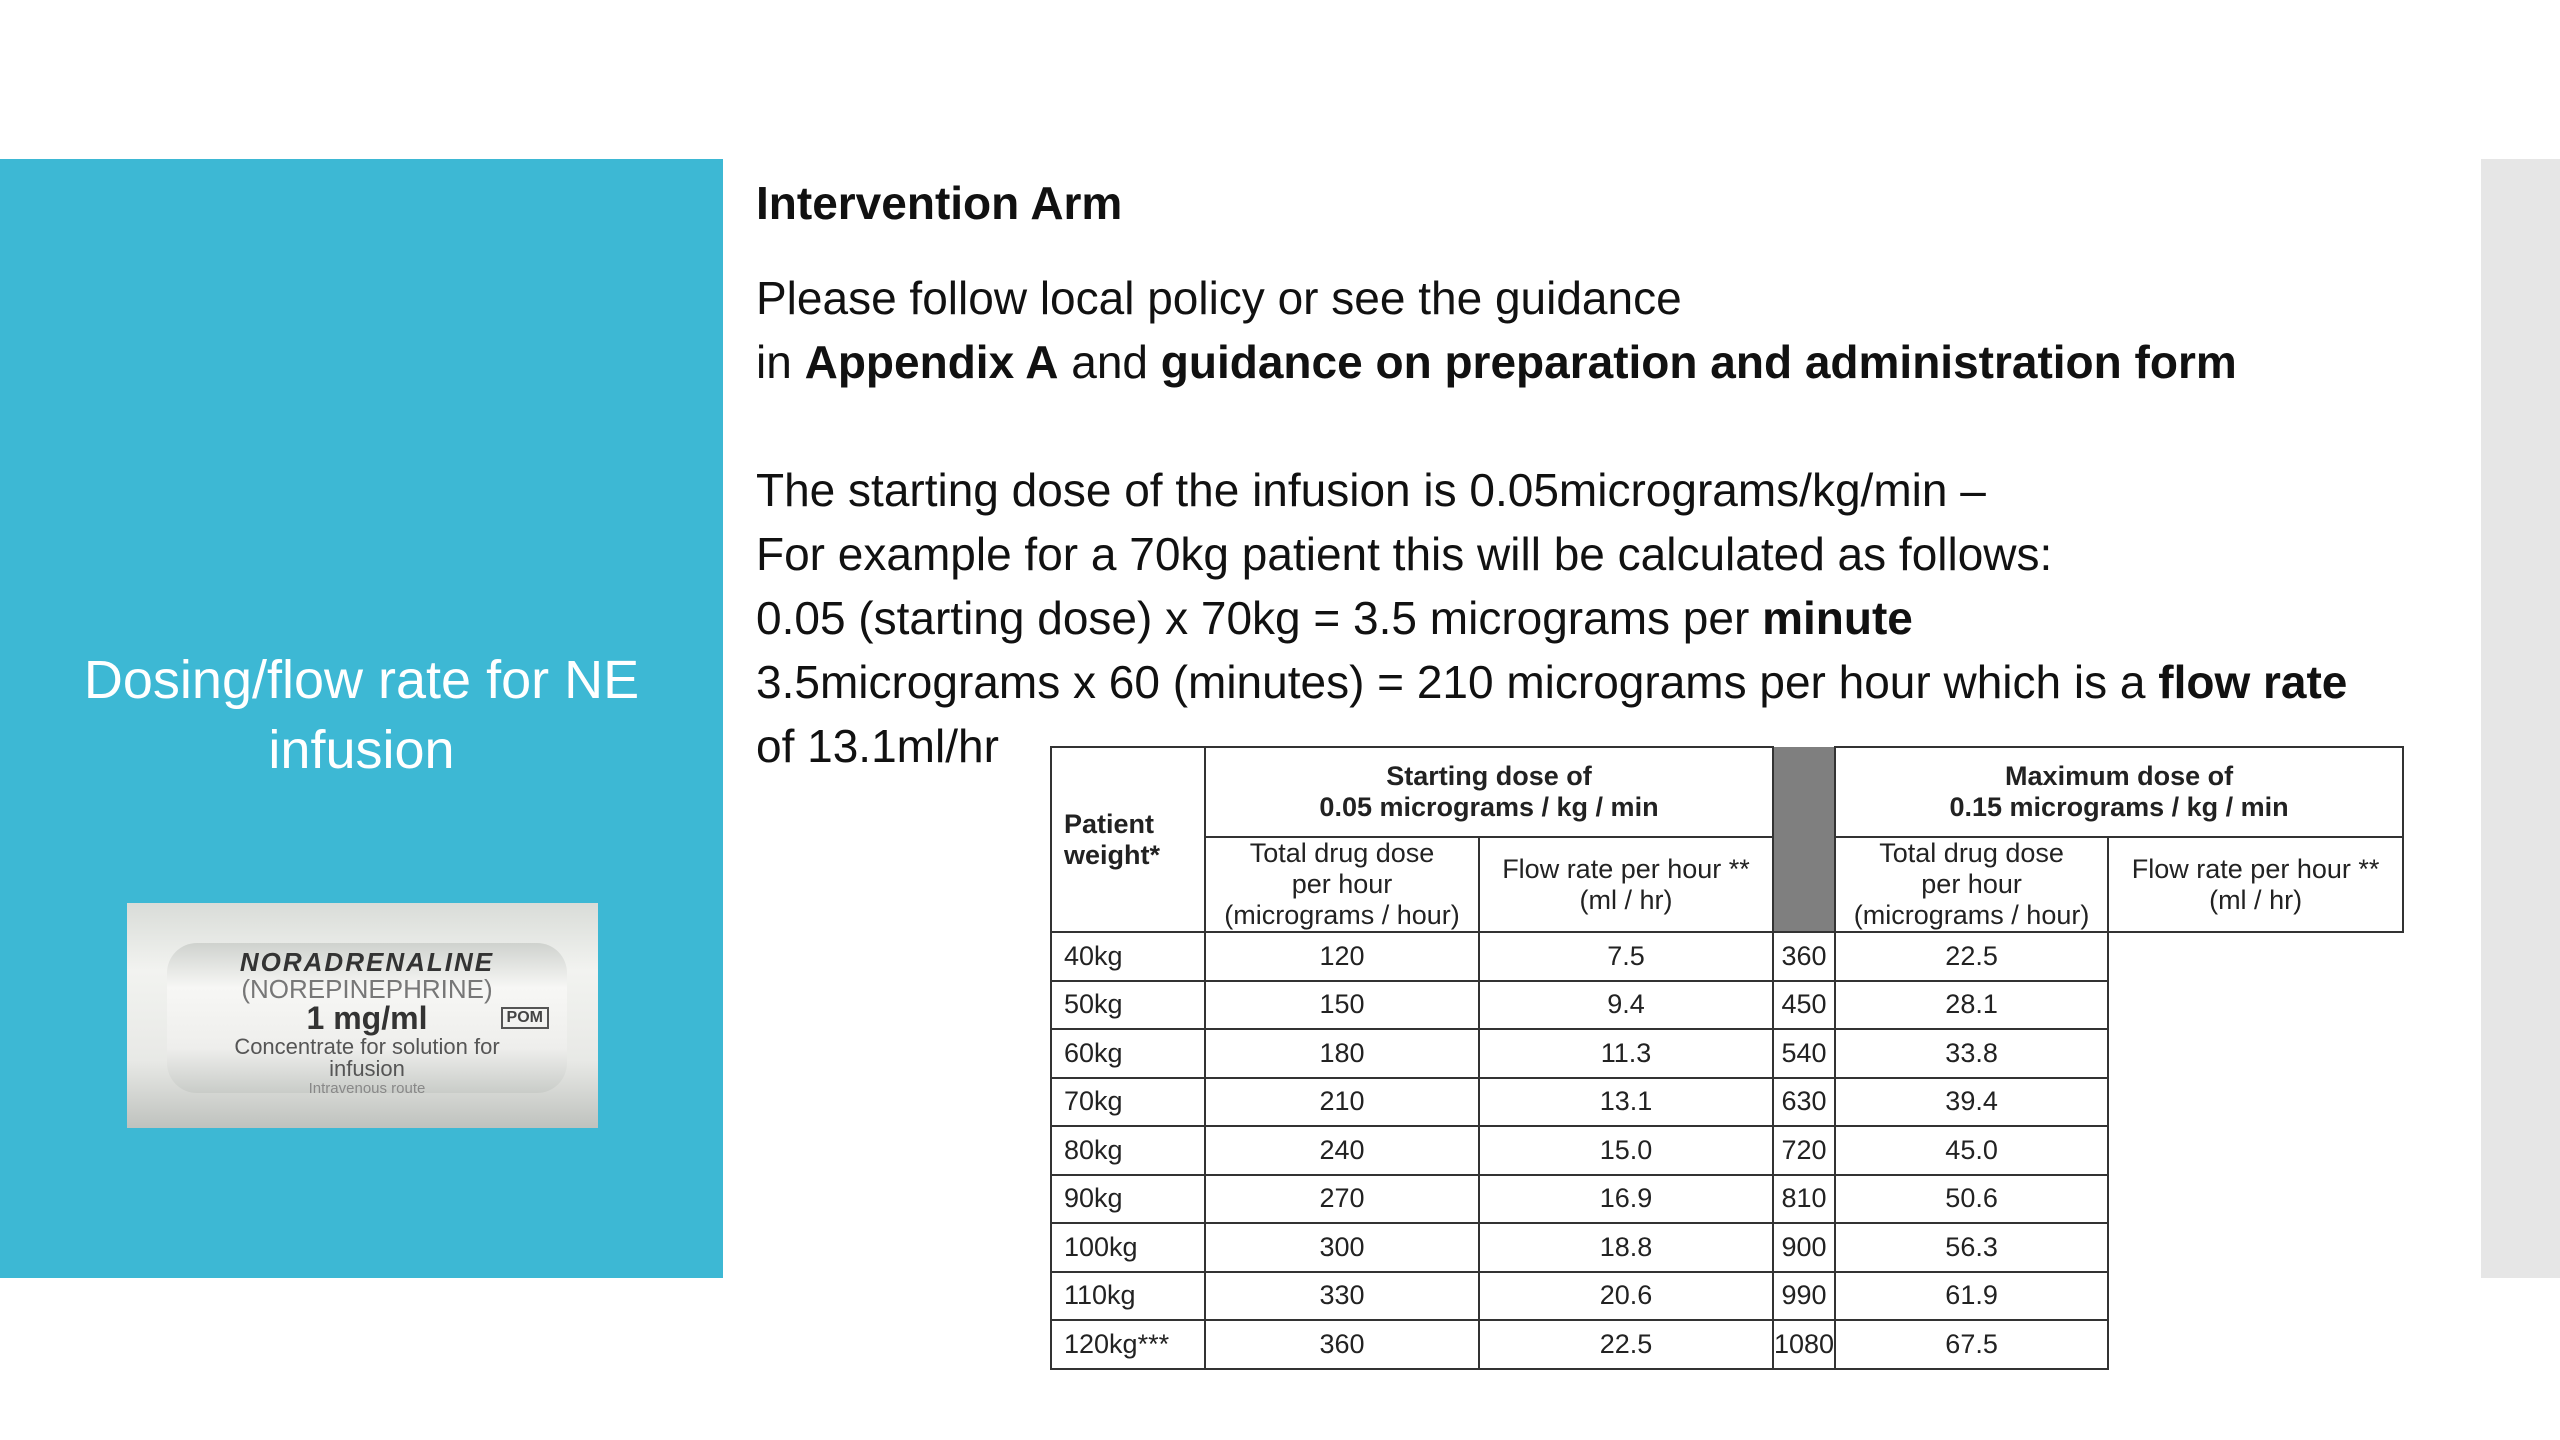  What do you see at coordinates (1128, 956) in the screenshot?
I see `table-cell: 40kg` at bounding box center [1128, 956].